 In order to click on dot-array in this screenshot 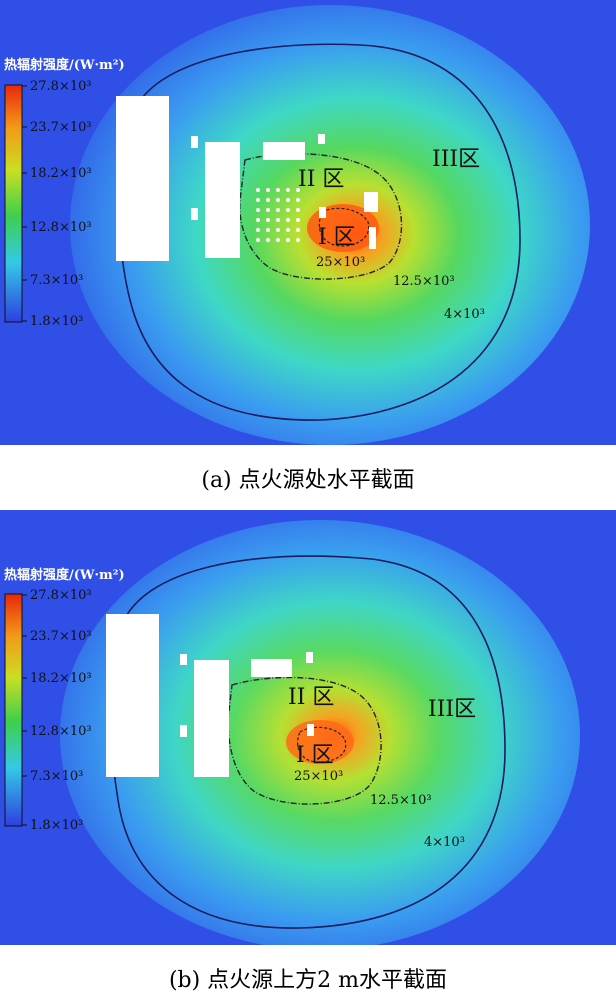, I will do `click(278, 215)`.